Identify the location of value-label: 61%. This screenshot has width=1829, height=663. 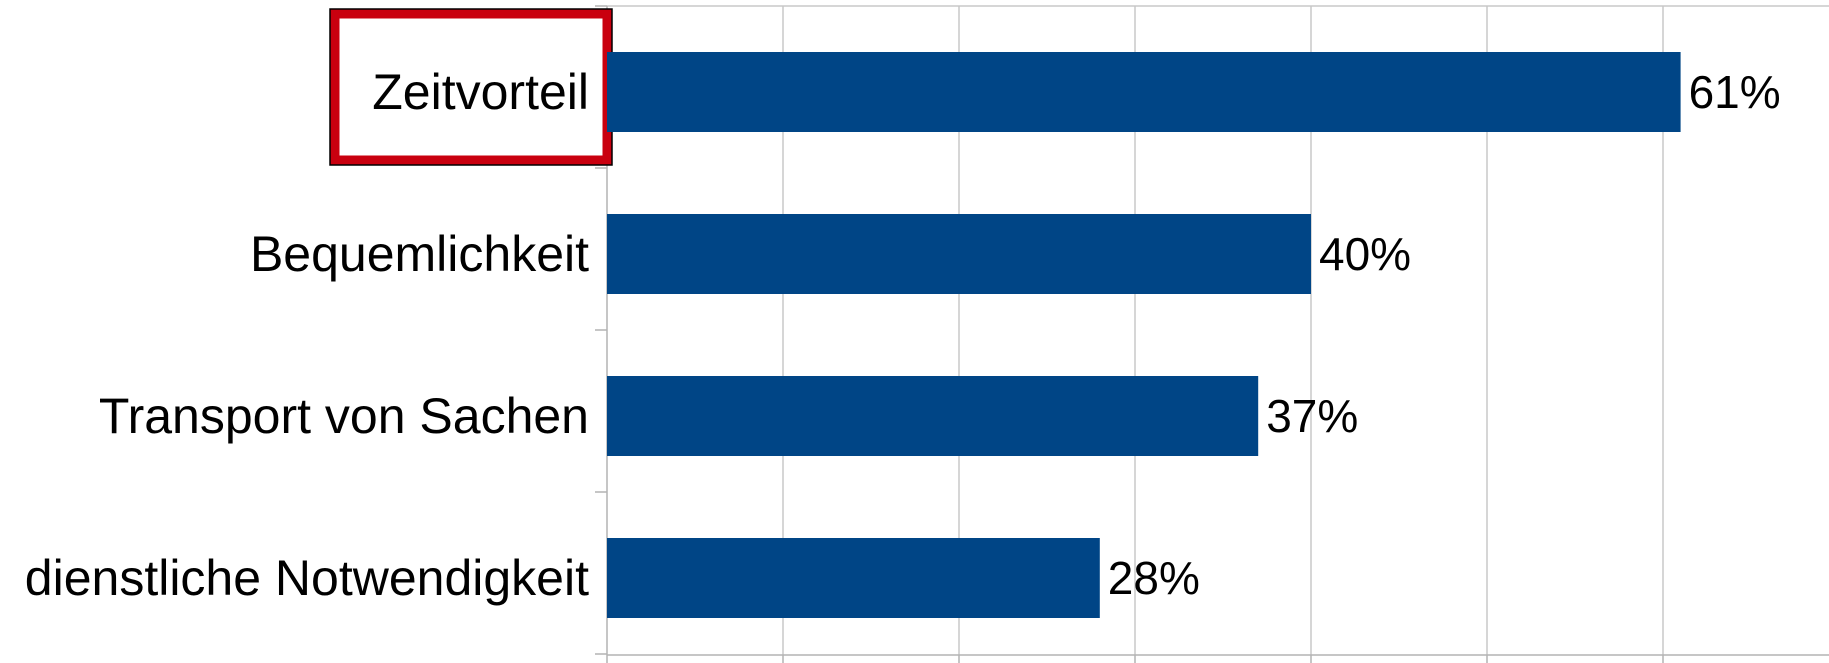
(1735, 92).